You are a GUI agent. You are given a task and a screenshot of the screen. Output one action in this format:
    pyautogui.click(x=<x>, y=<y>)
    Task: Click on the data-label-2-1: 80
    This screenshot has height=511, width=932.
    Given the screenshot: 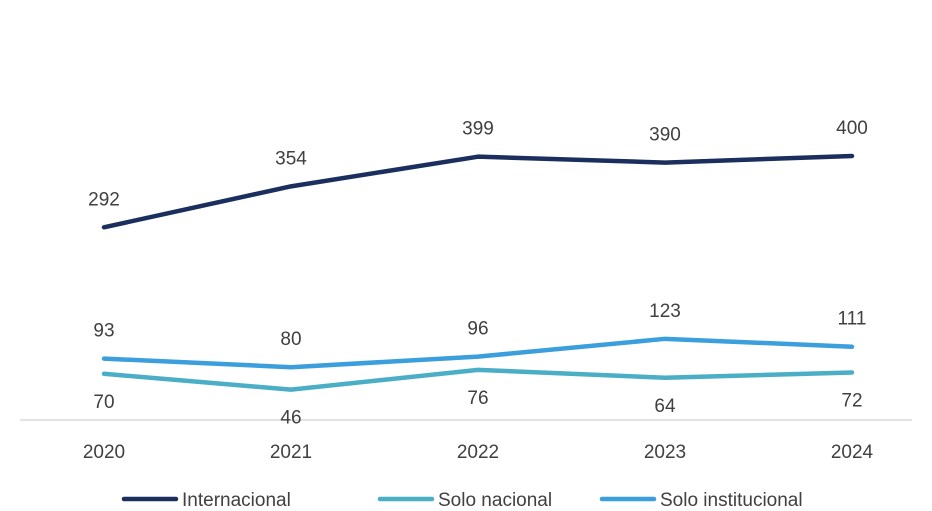 What is the action you would take?
    pyautogui.click(x=290, y=339)
    